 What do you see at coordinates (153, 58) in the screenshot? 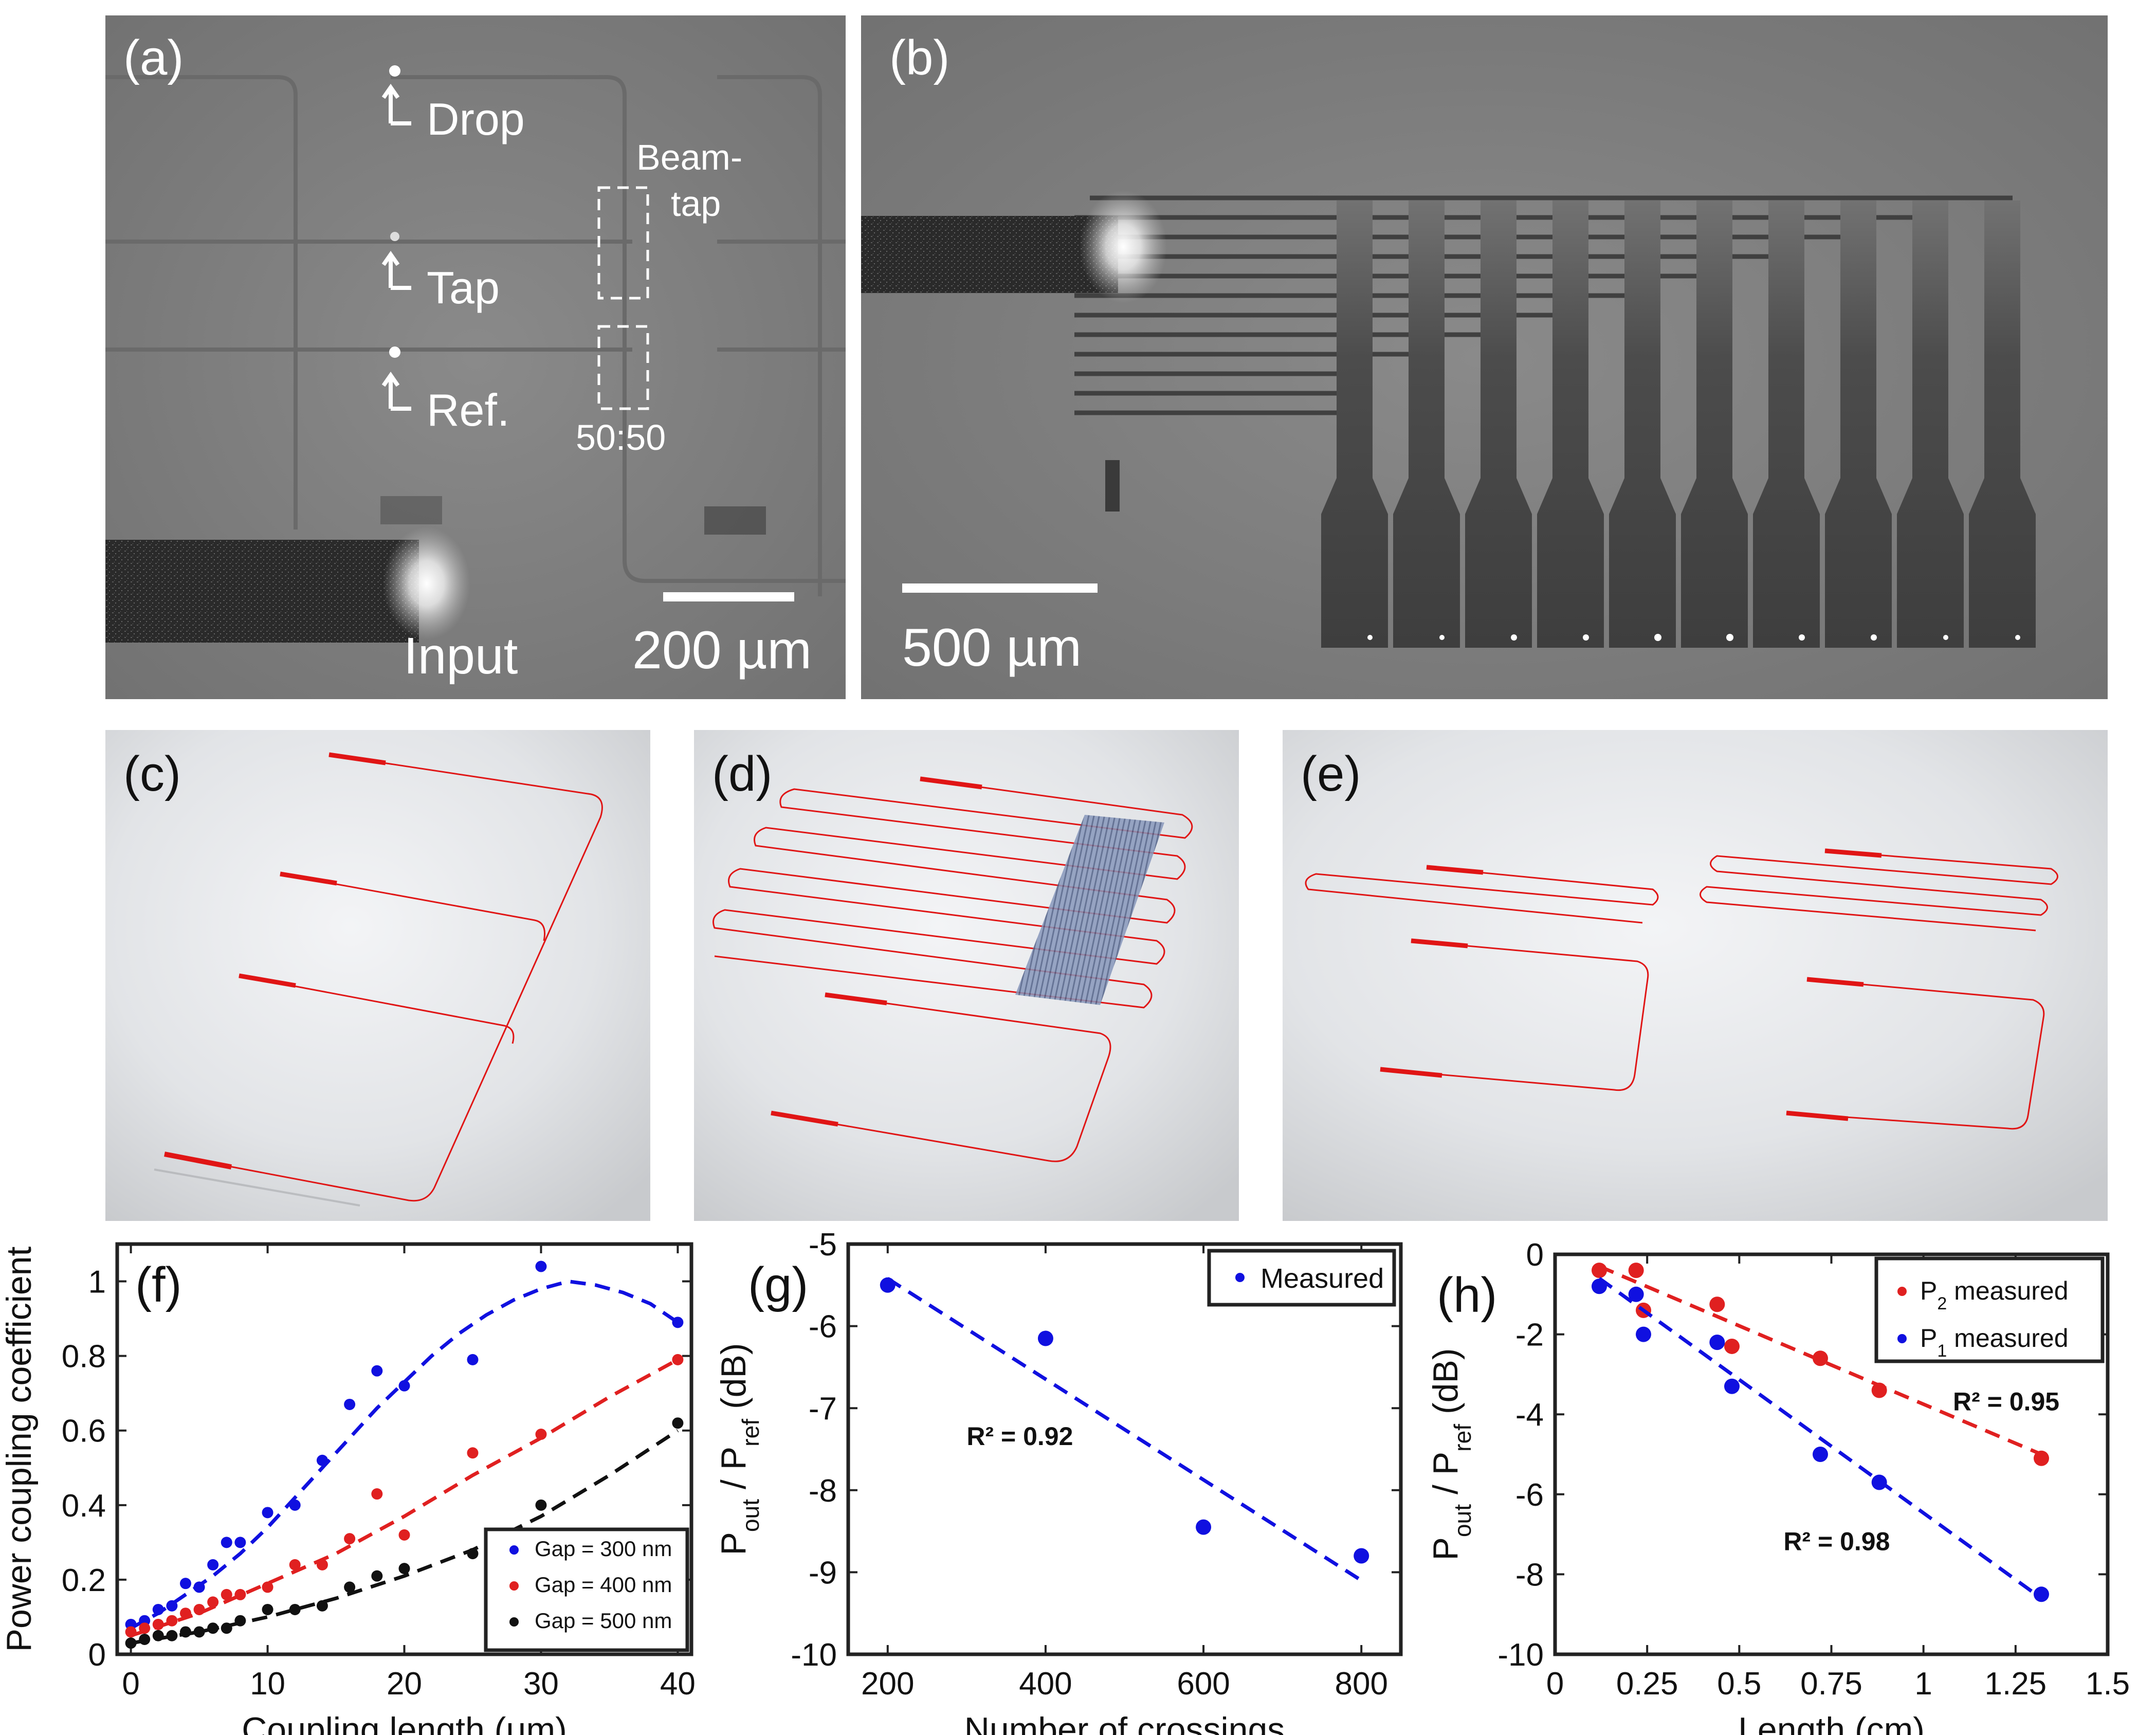
I see `panel-a-tag: (a)` at bounding box center [153, 58].